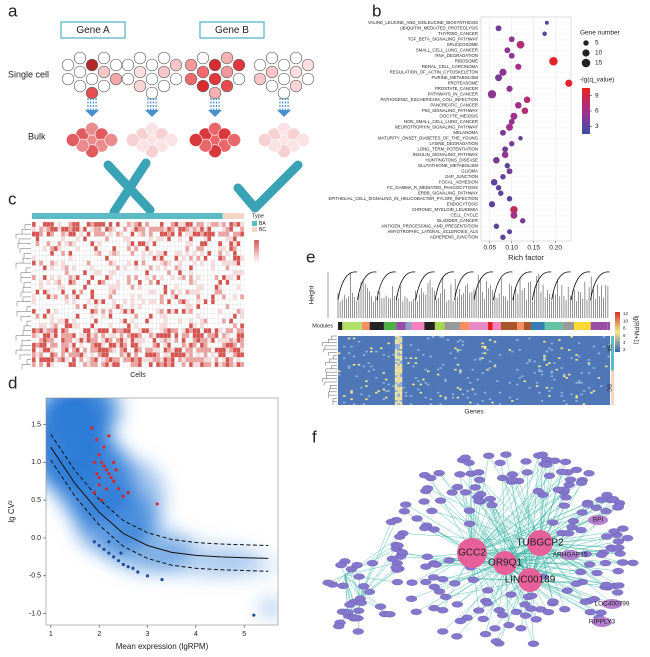 This screenshot has height=657, width=650. I want to click on bulk-cell, so click(72, 140).